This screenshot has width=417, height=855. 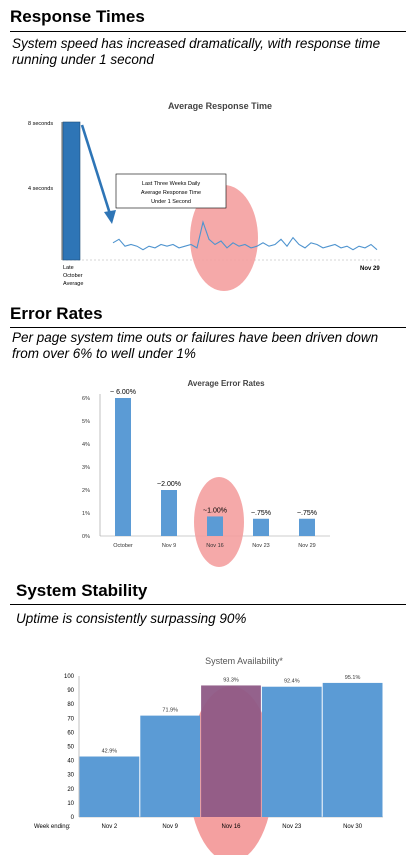 I want to click on errors-ytick: 6%, so click(x=86, y=399).